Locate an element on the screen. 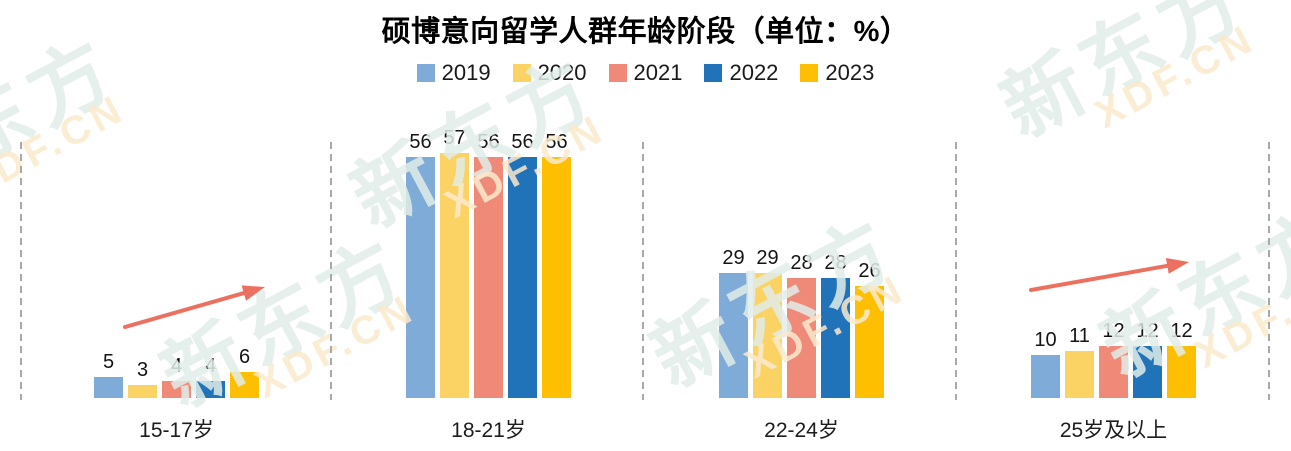 Image resolution: width=1291 pixels, height=451 pixels. bar-group: 56 57 56 56 56 18-21岁 is located at coordinates (488, 276).